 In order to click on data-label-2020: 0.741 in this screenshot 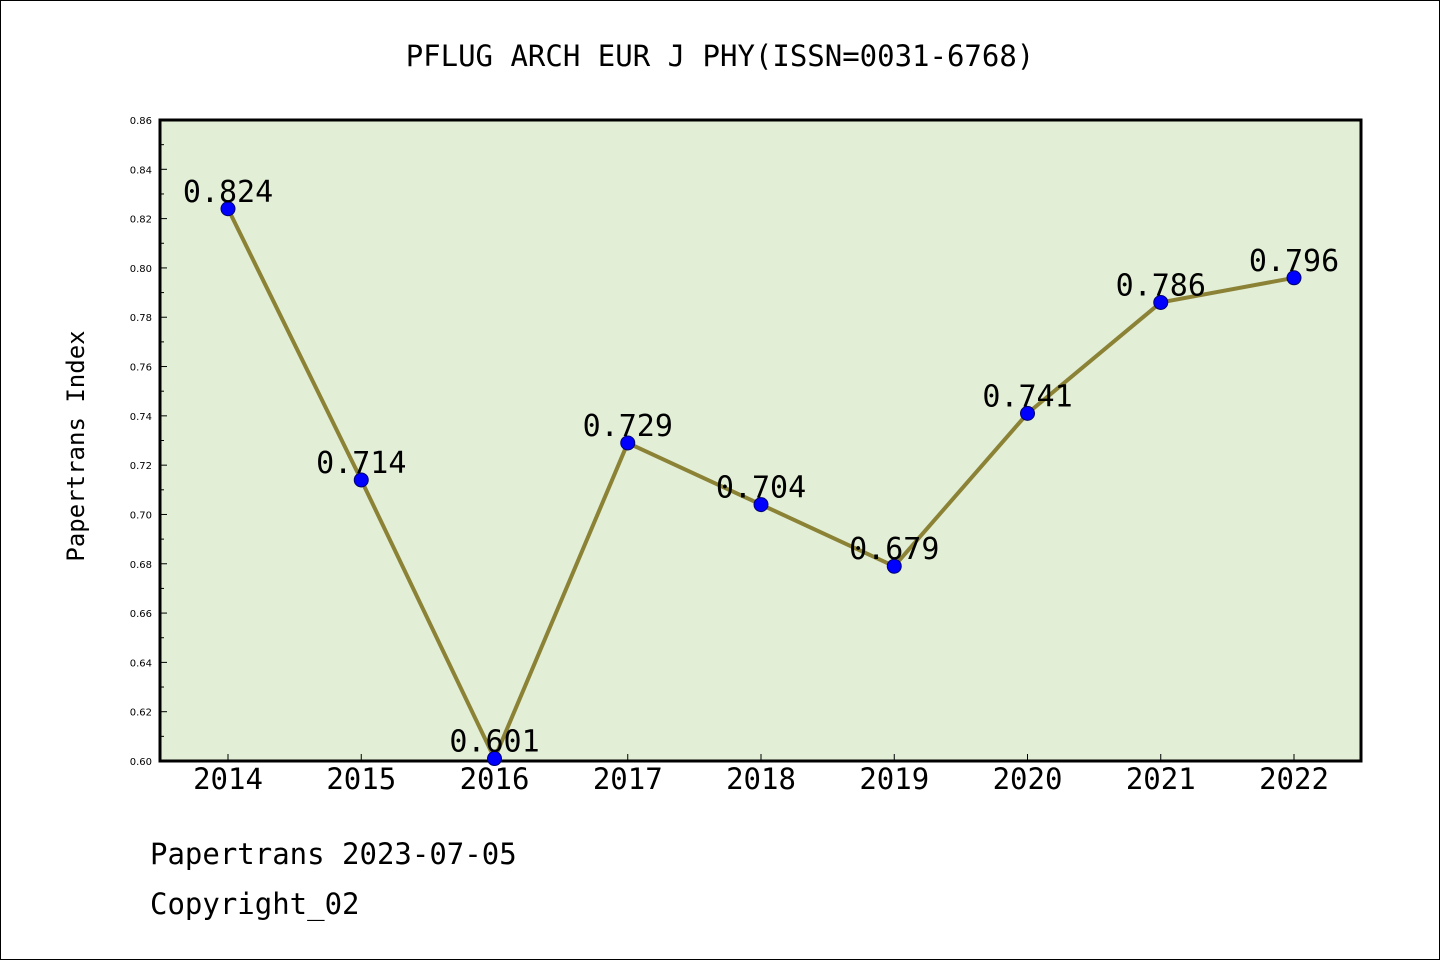, I will do `click(1027, 396)`.